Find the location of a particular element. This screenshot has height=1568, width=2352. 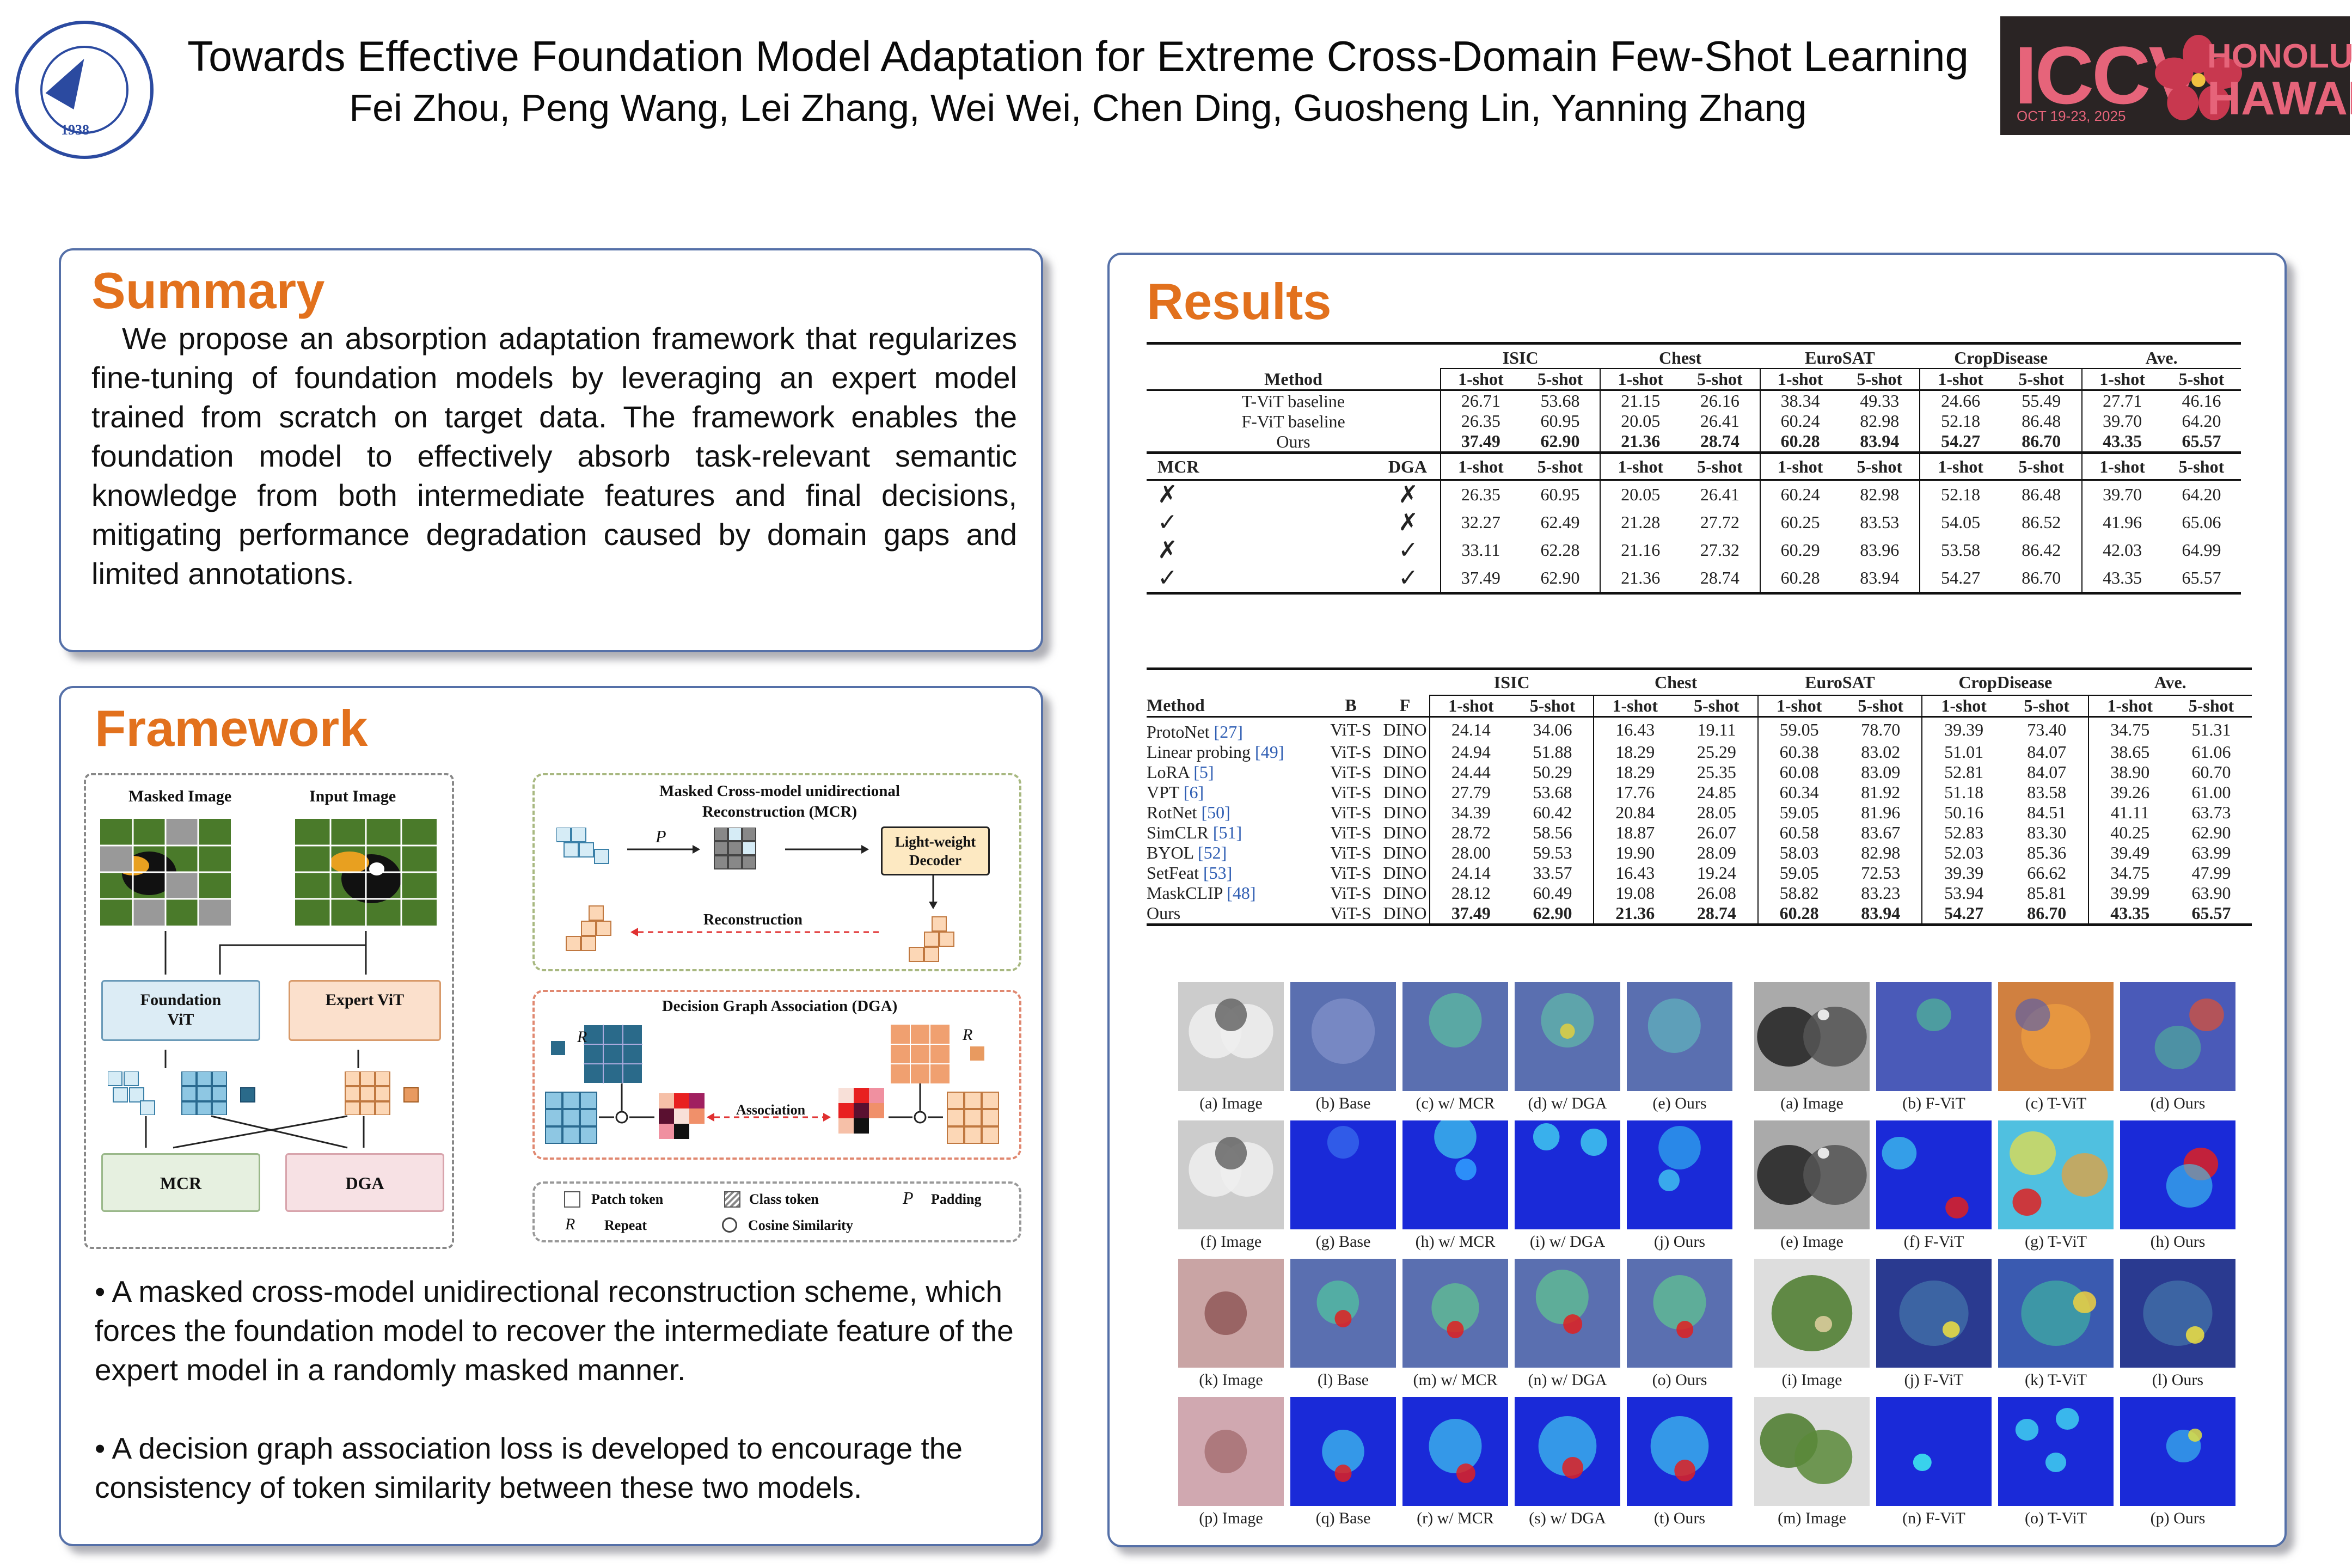

vis-caption: (l) Ours is located at coordinates (2178, 1380).